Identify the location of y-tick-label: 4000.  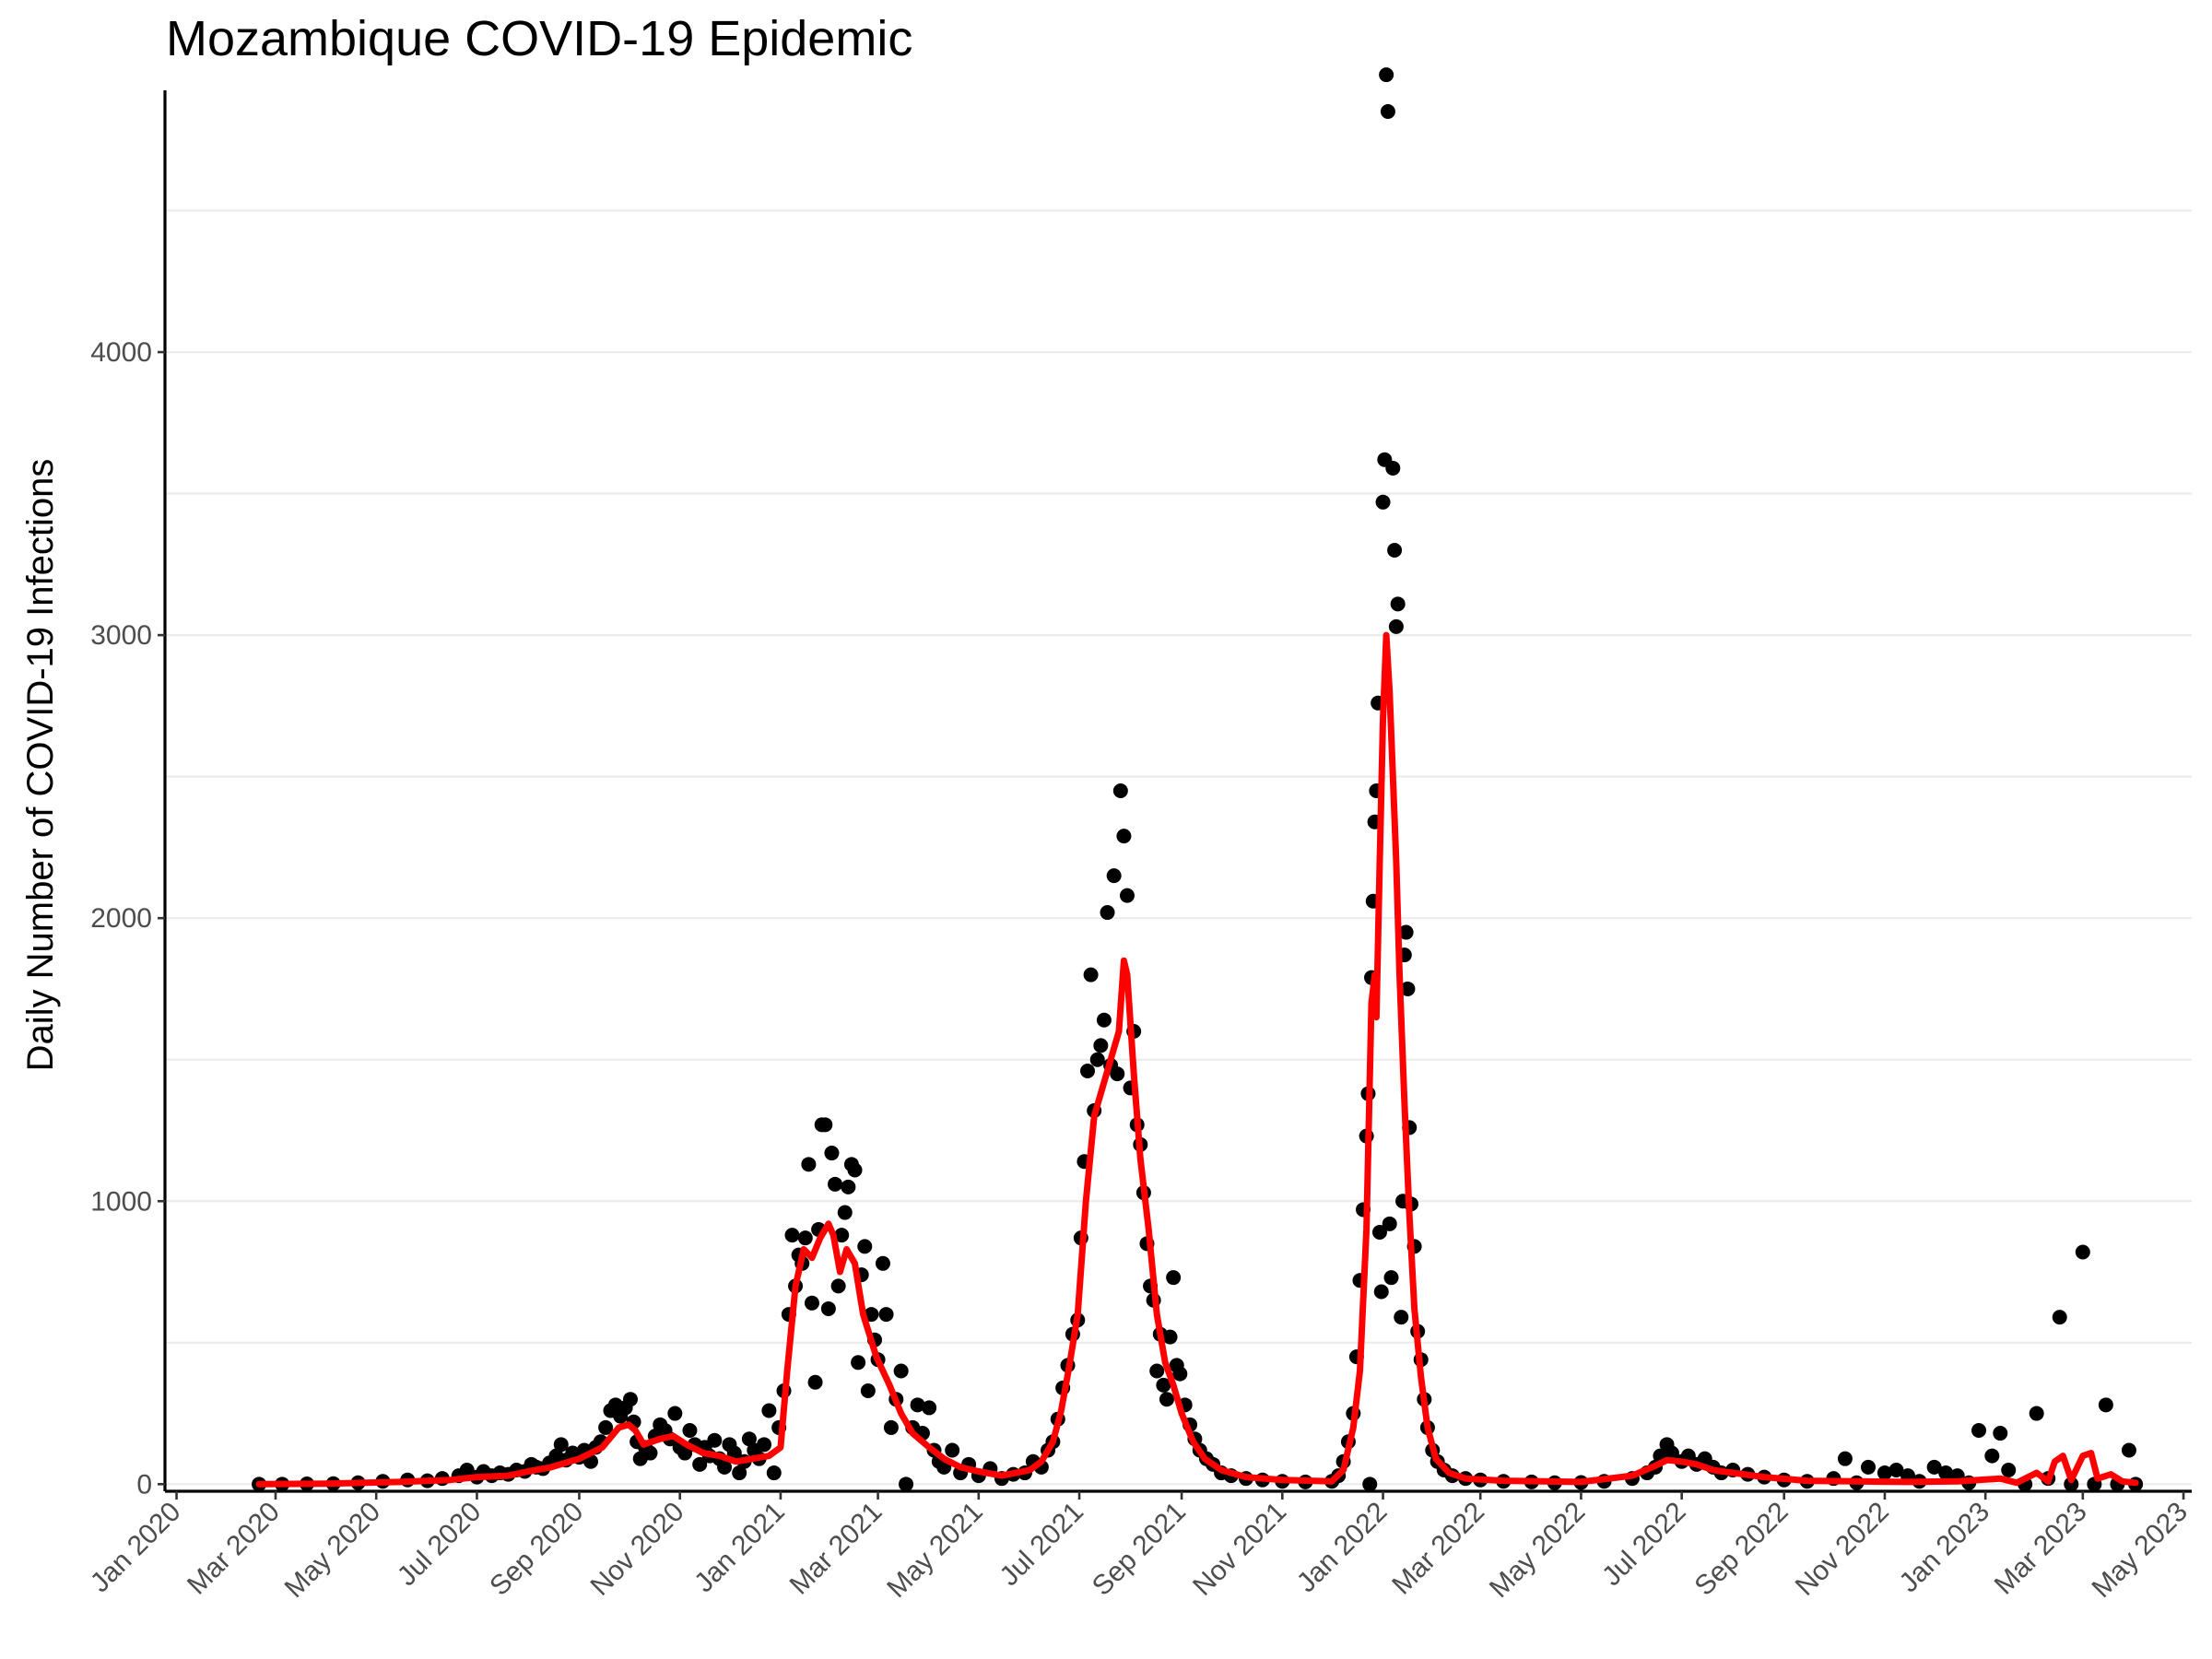
(121, 352).